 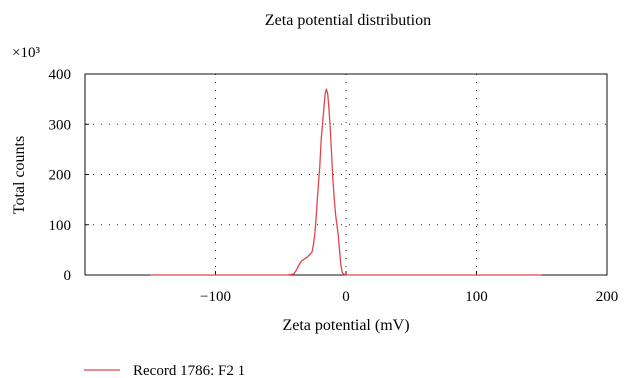 What do you see at coordinates (346, 297) in the screenshot?
I see `x-tick-label: 0` at bounding box center [346, 297].